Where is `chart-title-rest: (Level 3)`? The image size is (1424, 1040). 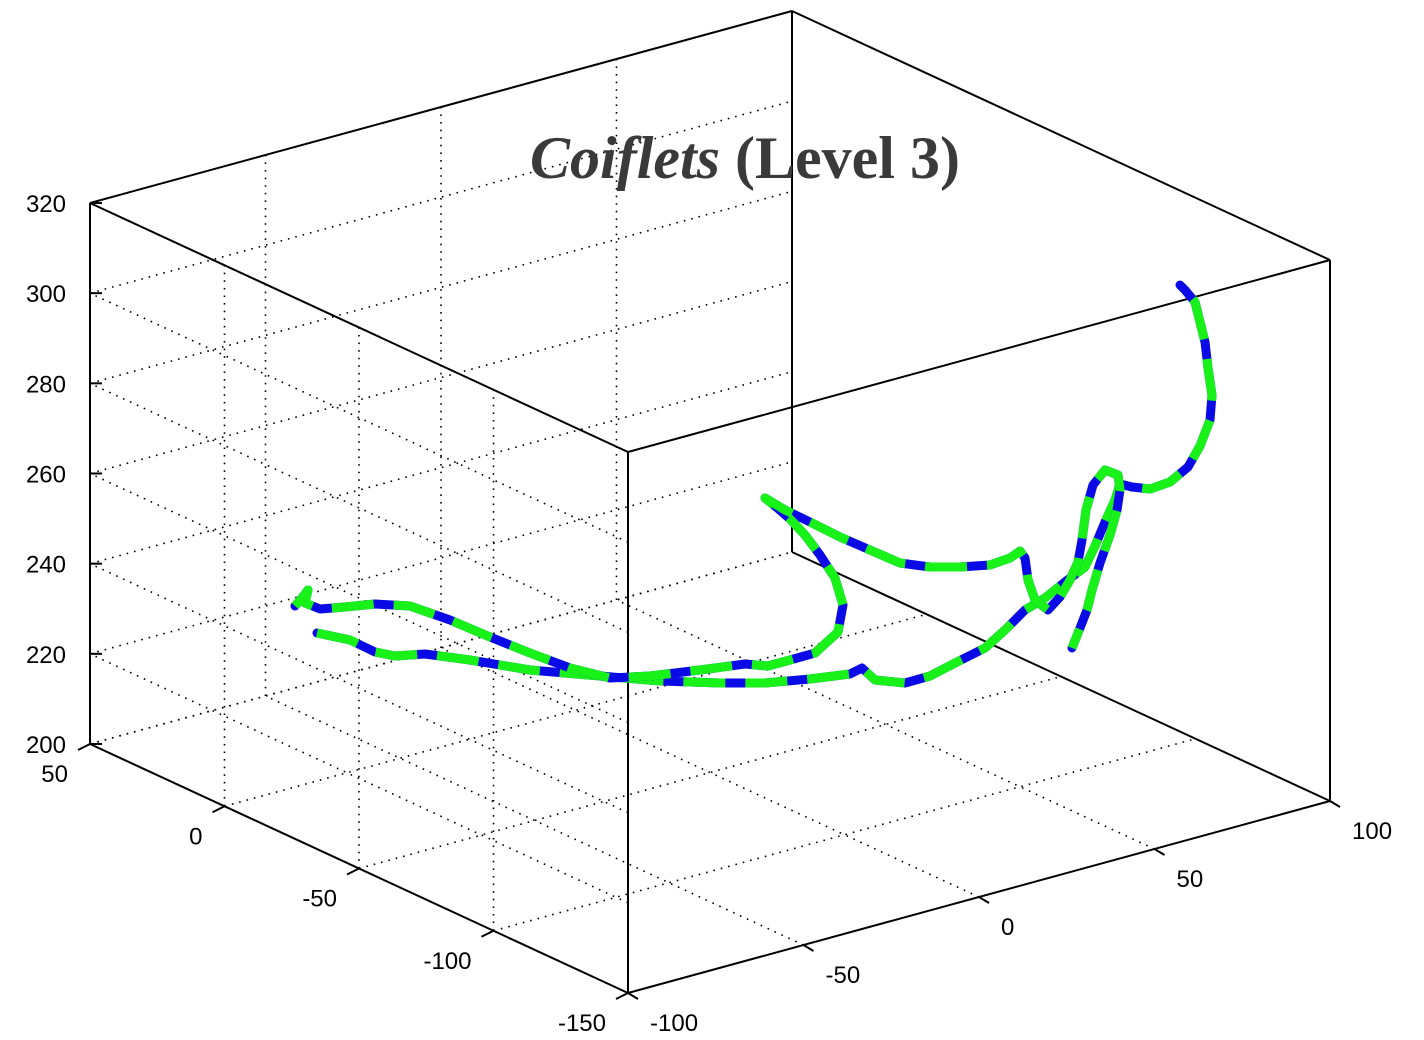
chart-title-rest: (Level 3) is located at coordinates (840, 158).